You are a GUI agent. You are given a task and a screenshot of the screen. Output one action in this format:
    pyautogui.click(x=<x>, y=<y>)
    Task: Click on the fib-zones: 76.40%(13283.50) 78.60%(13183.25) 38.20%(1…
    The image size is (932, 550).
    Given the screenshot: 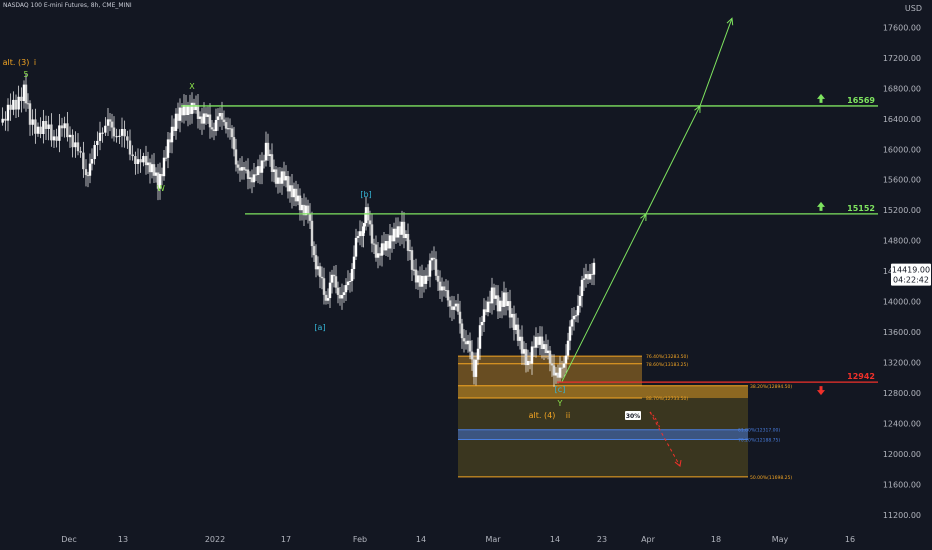 What is the action you would take?
    pyautogui.click(x=625, y=417)
    